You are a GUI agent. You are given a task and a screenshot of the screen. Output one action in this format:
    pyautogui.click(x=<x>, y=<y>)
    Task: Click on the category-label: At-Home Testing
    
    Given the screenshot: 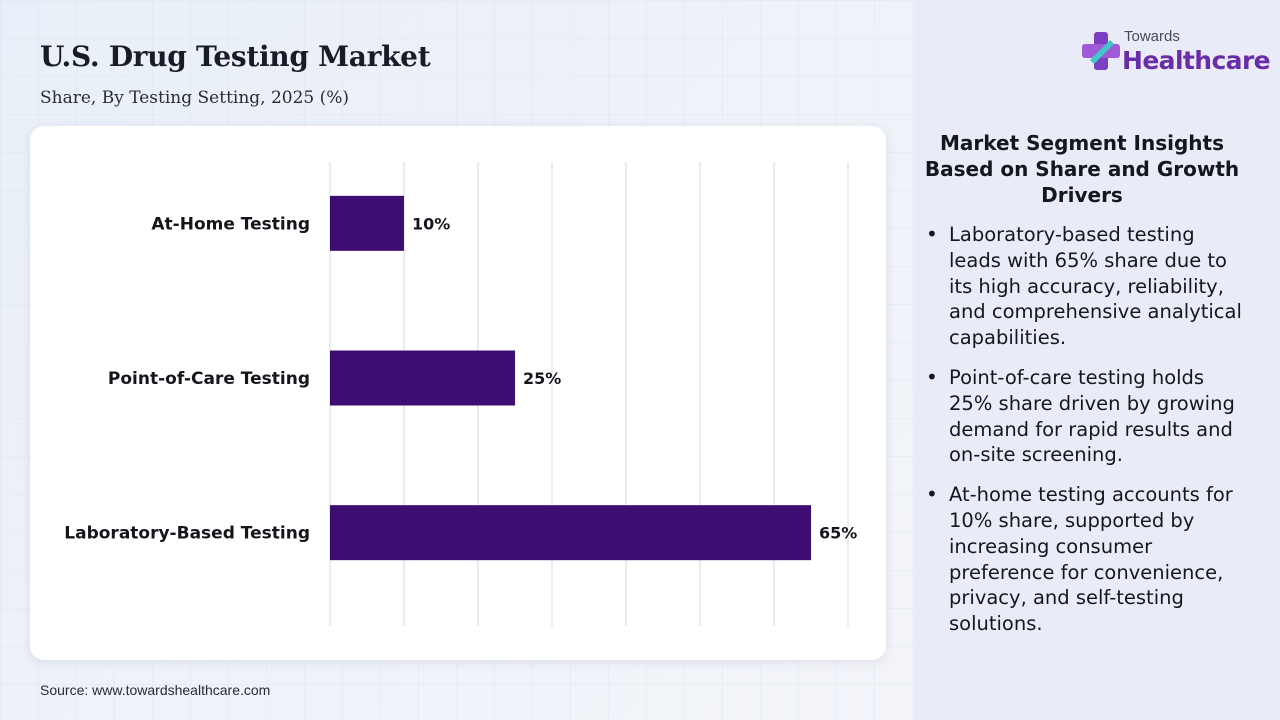 What is the action you would take?
    pyautogui.click(x=230, y=224)
    